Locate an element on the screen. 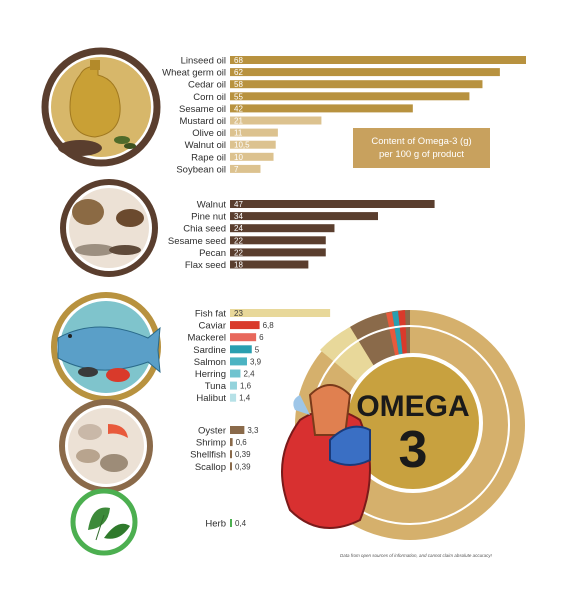 The width and height of the screenshot is (575, 600). category-label: Shrimp is located at coordinates (211, 443).